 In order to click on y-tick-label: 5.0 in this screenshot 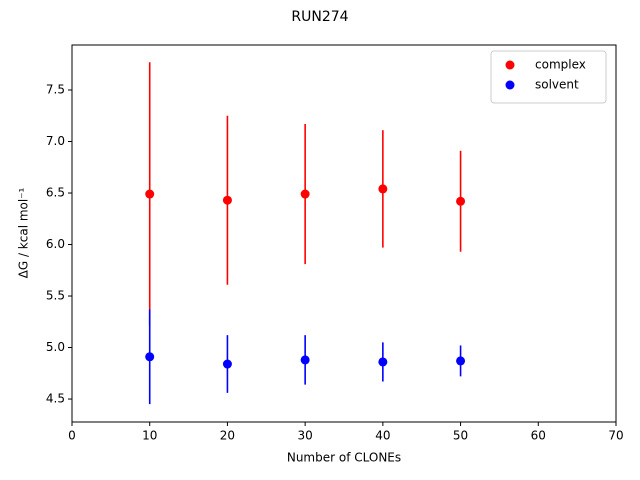, I will do `click(55, 347)`.